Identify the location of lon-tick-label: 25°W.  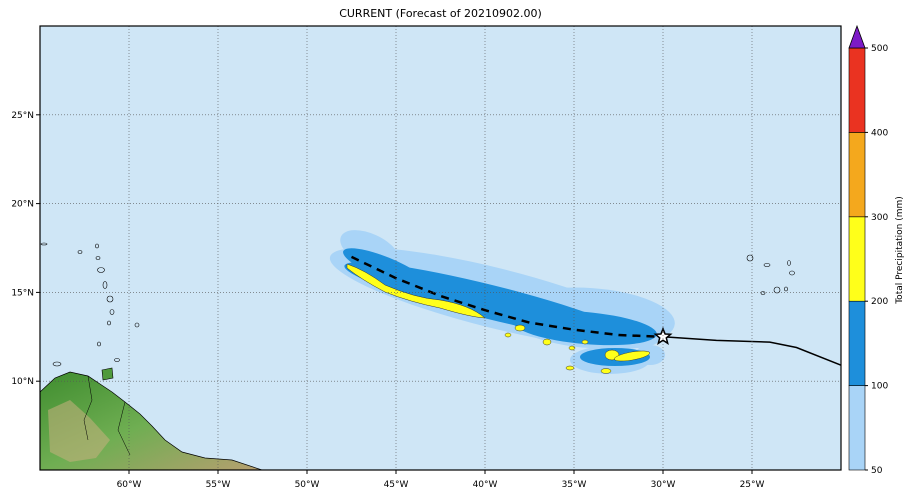
(752, 485).